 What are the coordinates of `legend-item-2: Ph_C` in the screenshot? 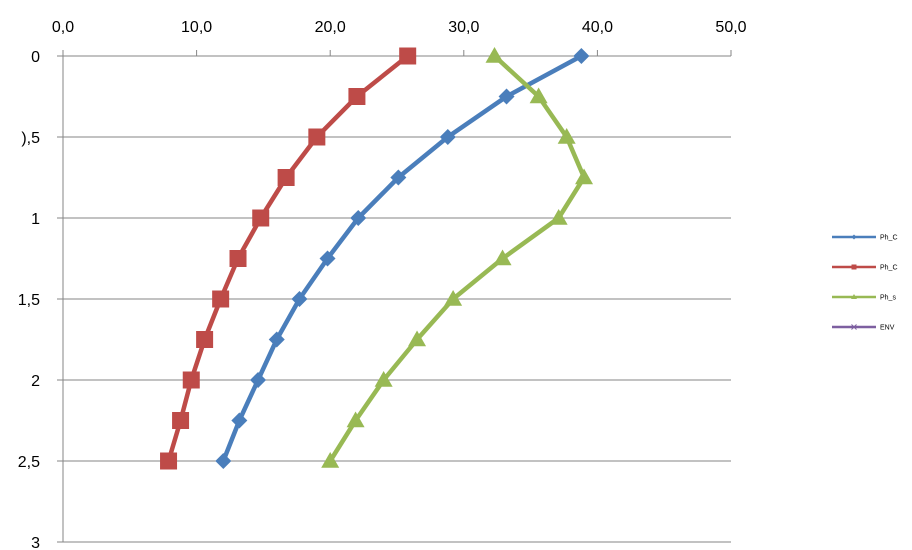 It's located at (865, 268).